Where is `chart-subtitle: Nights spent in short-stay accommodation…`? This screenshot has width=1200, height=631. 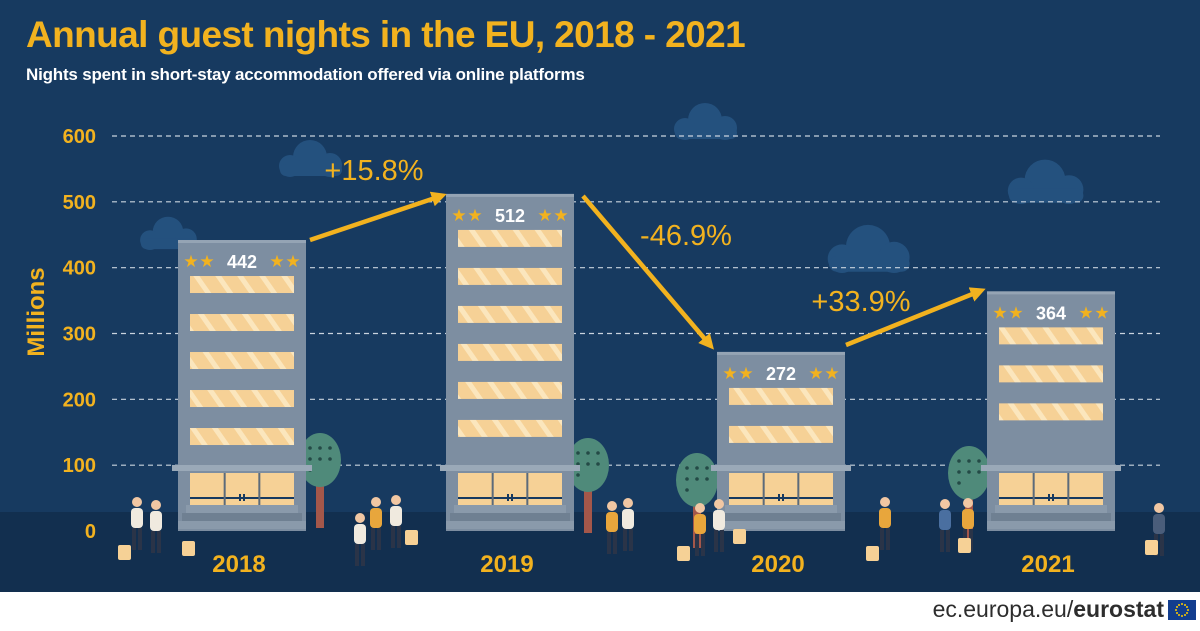
chart-subtitle: Nights spent in short-stay accommodation… is located at coordinates (305, 74).